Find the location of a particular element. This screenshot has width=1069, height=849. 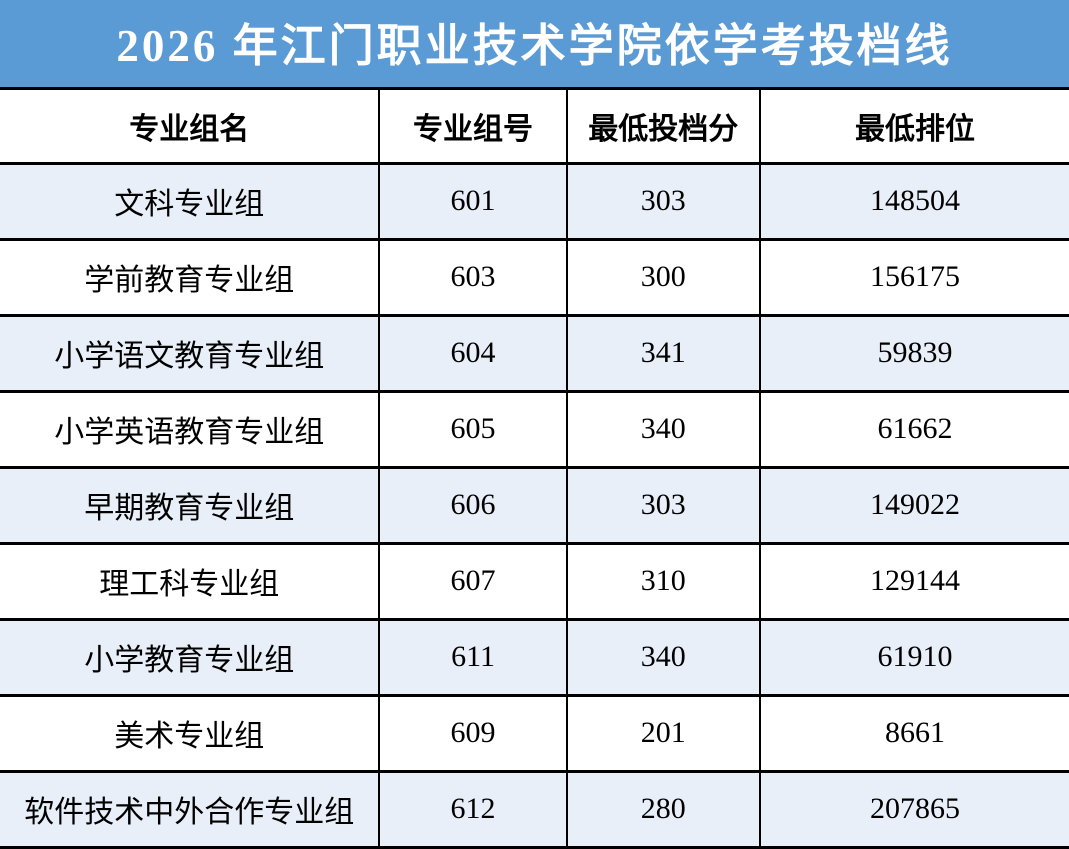

table-cell: 341 is located at coordinates (663, 353).